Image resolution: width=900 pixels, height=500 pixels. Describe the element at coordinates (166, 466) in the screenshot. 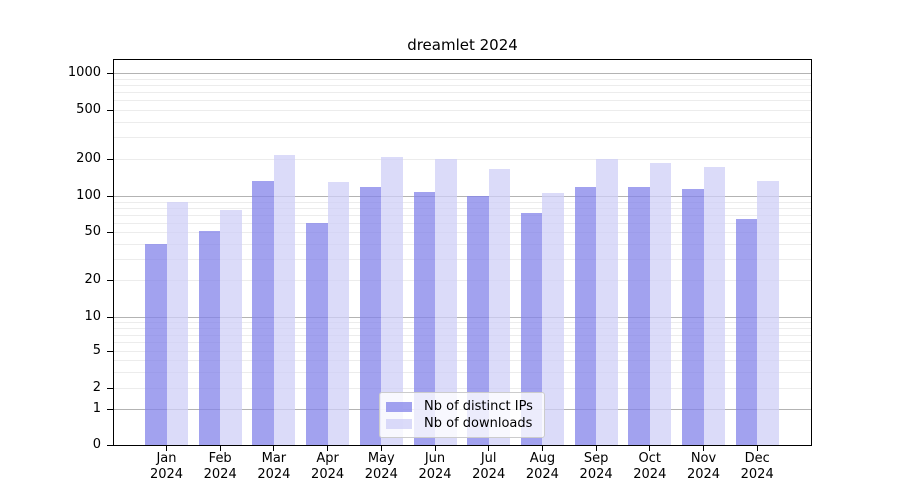

I see `x-tick-label: Jan 2024` at that location.